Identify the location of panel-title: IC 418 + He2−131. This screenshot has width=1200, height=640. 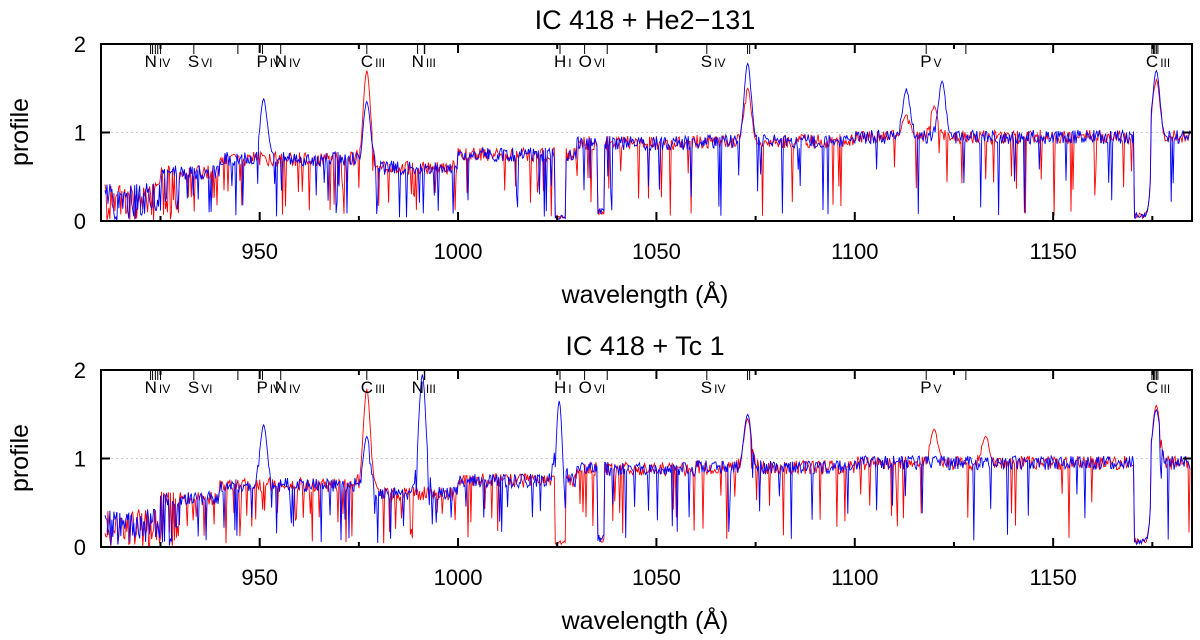
(645, 20).